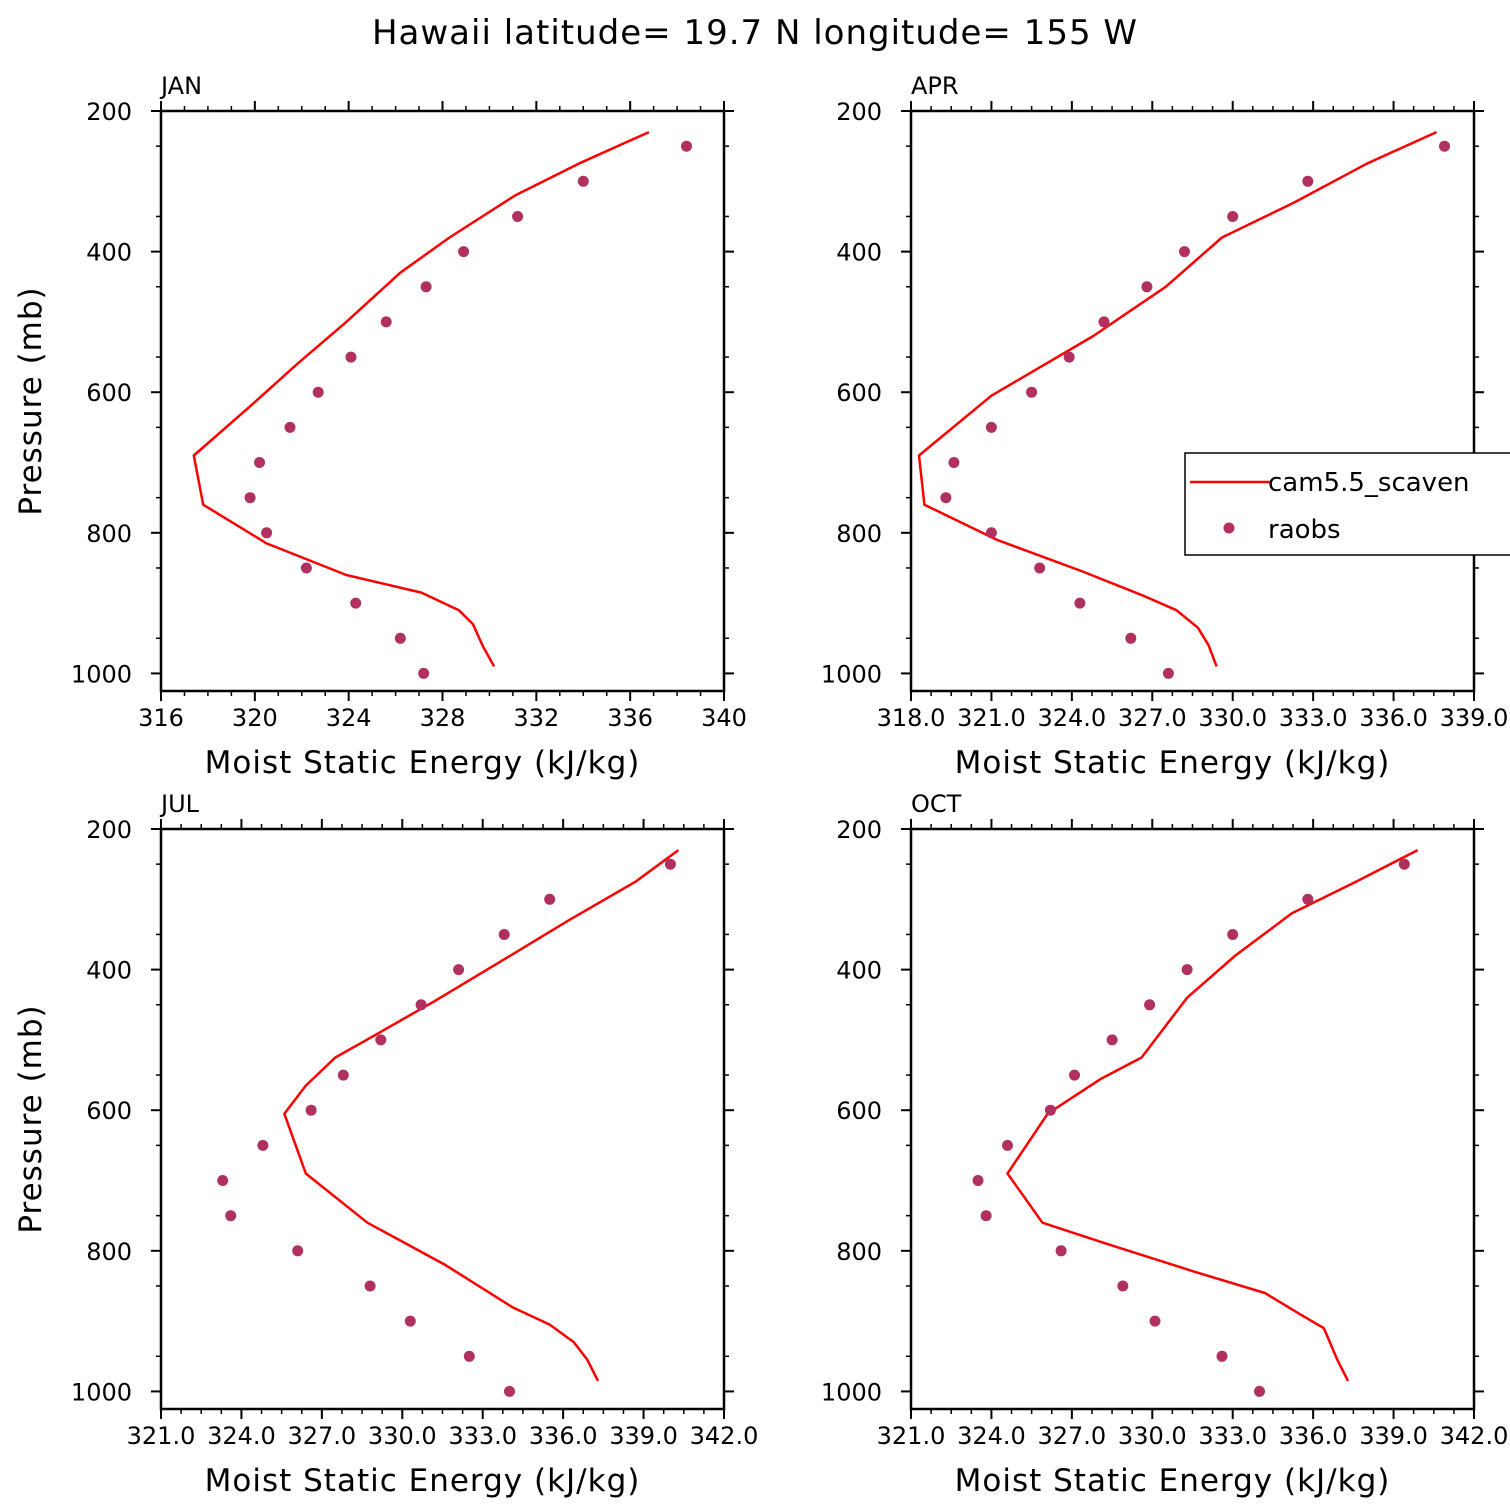 The height and width of the screenshot is (1510, 1510). What do you see at coordinates (179, 804) in the screenshot?
I see `panel-title: JUL` at bounding box center [179, 804].